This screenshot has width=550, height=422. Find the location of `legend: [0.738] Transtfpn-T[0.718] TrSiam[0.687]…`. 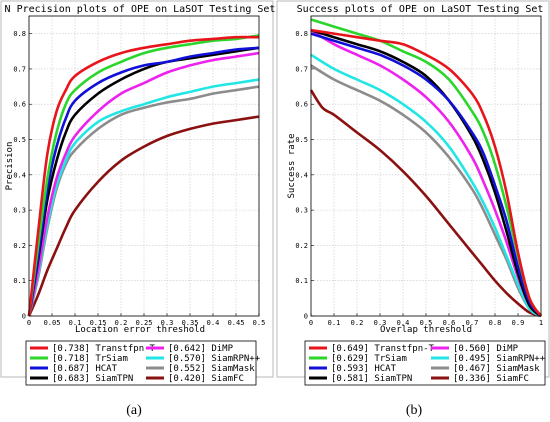

legend: [0.738] Transtfpn-T[0.718] TrSiam[0.687]… is located at coordinates (143, 363).